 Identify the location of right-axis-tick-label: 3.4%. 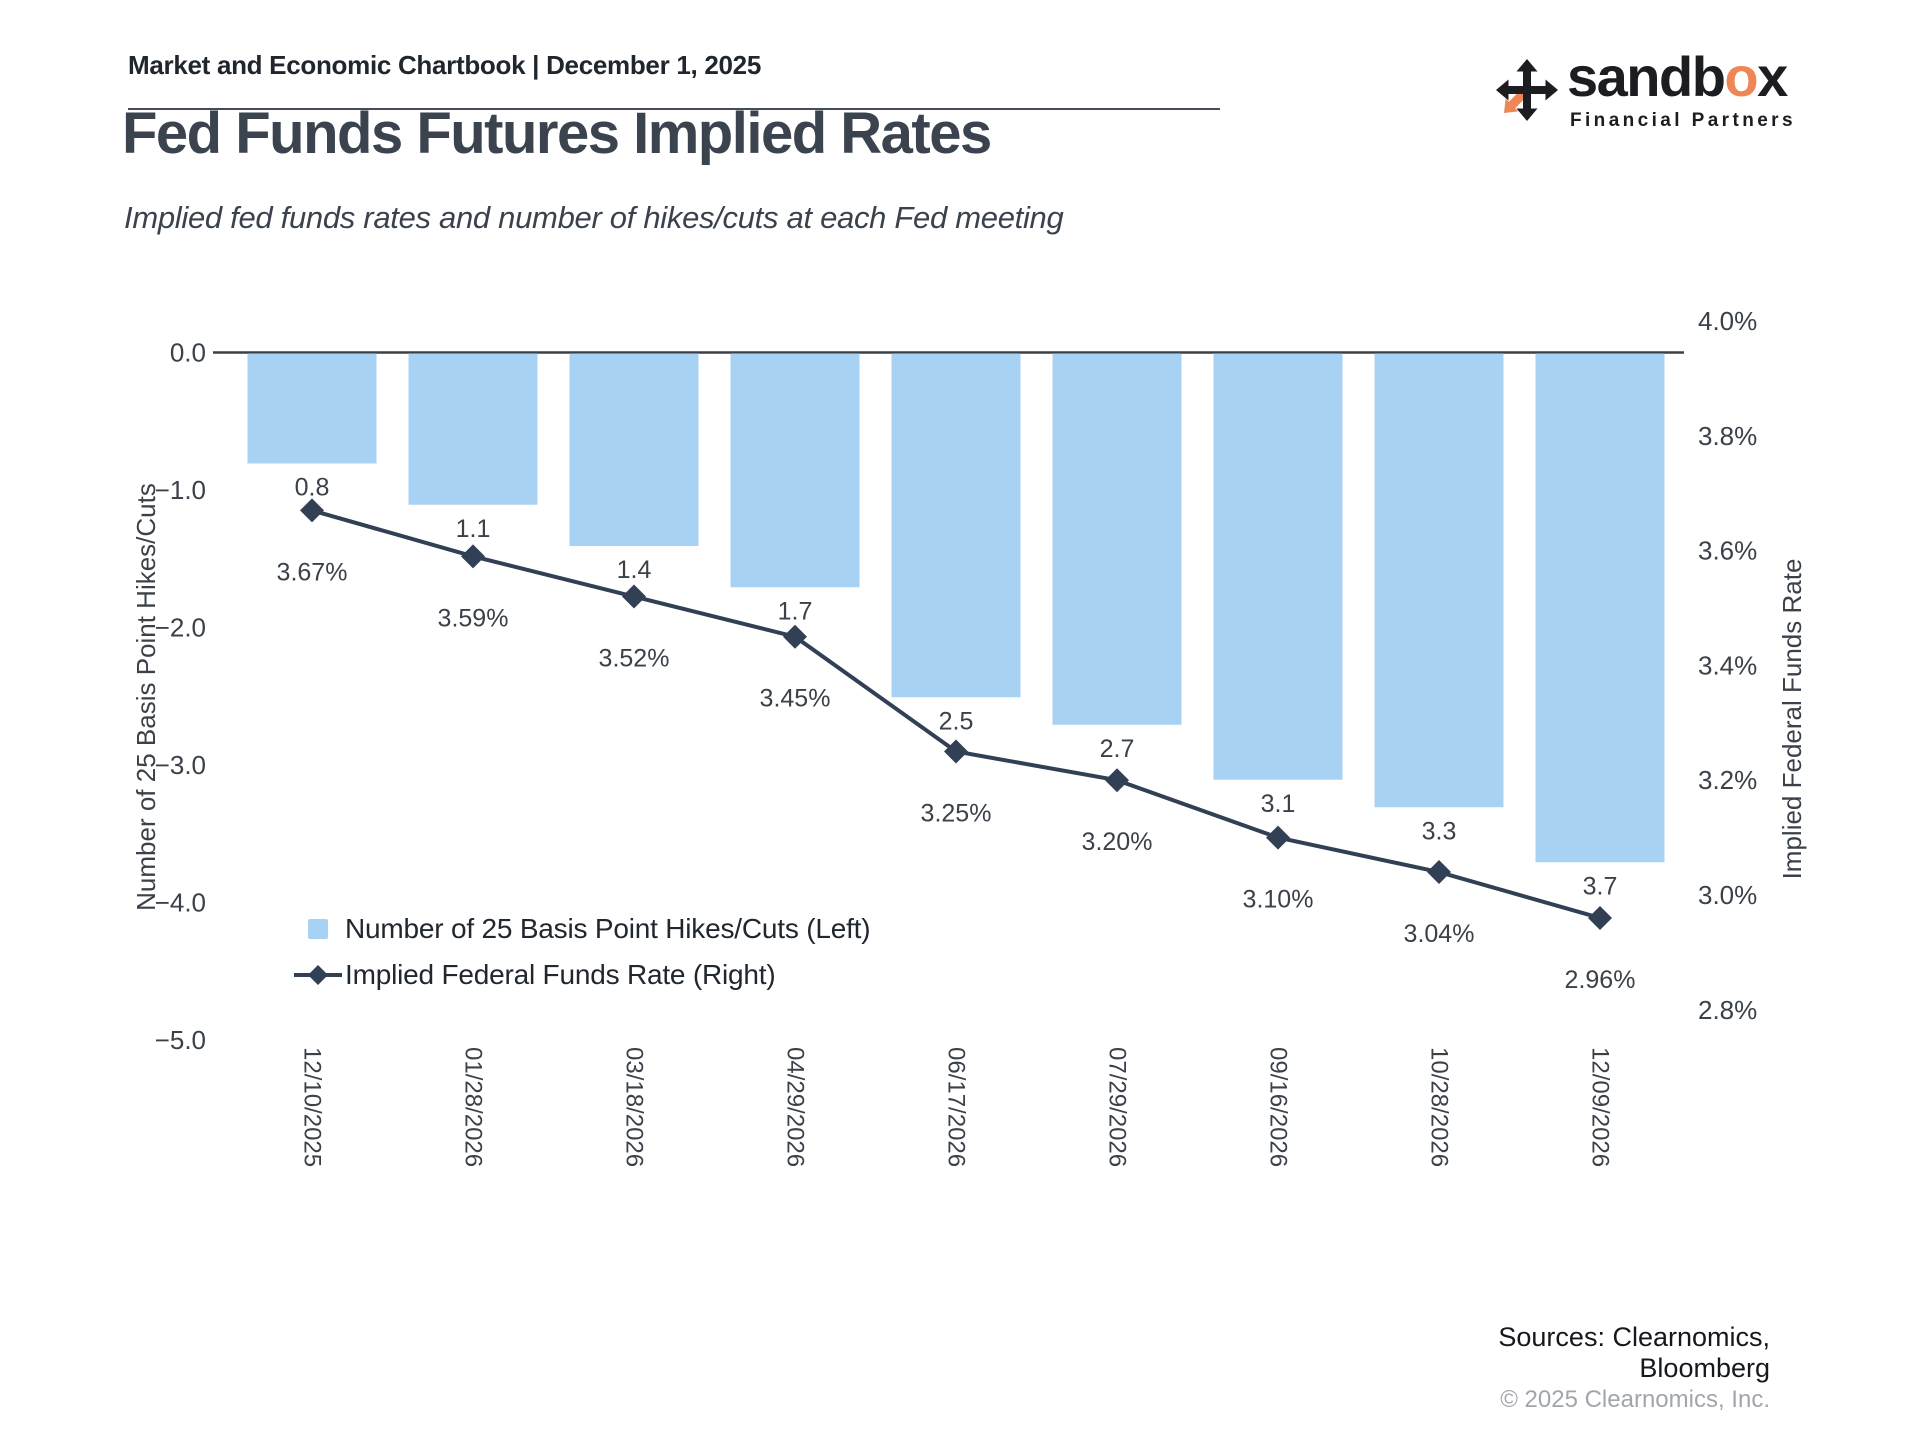
(1727, 665).